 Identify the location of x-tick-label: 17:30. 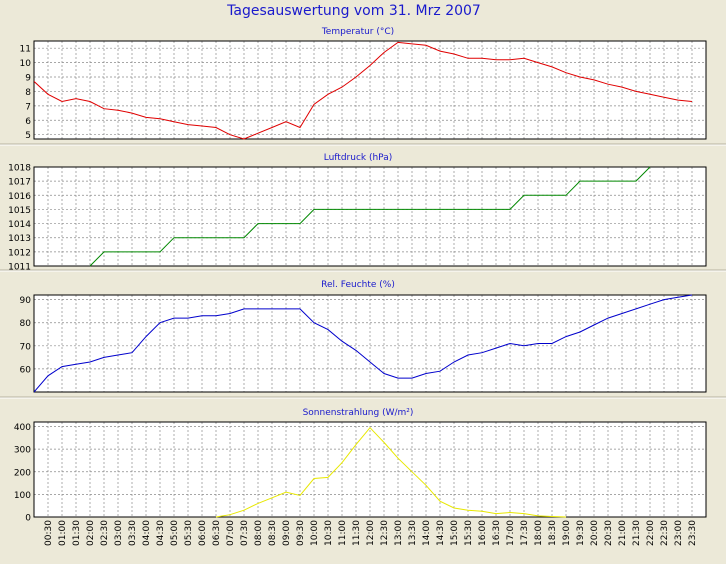
(525, 533).